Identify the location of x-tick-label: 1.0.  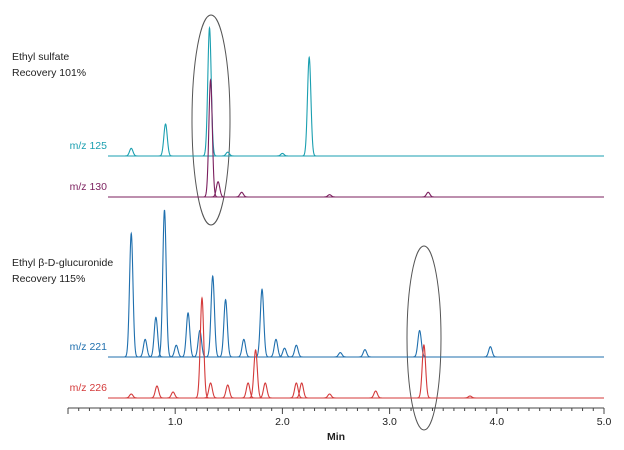
(175, 422).